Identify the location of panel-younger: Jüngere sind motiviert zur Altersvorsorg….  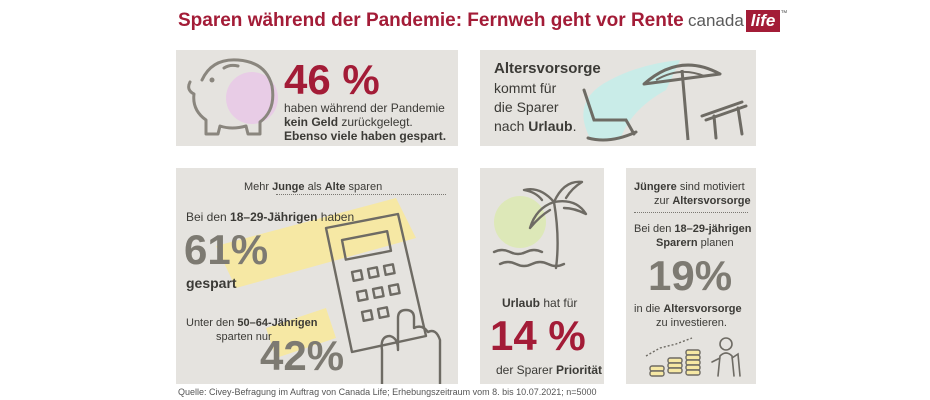
(691, 276).